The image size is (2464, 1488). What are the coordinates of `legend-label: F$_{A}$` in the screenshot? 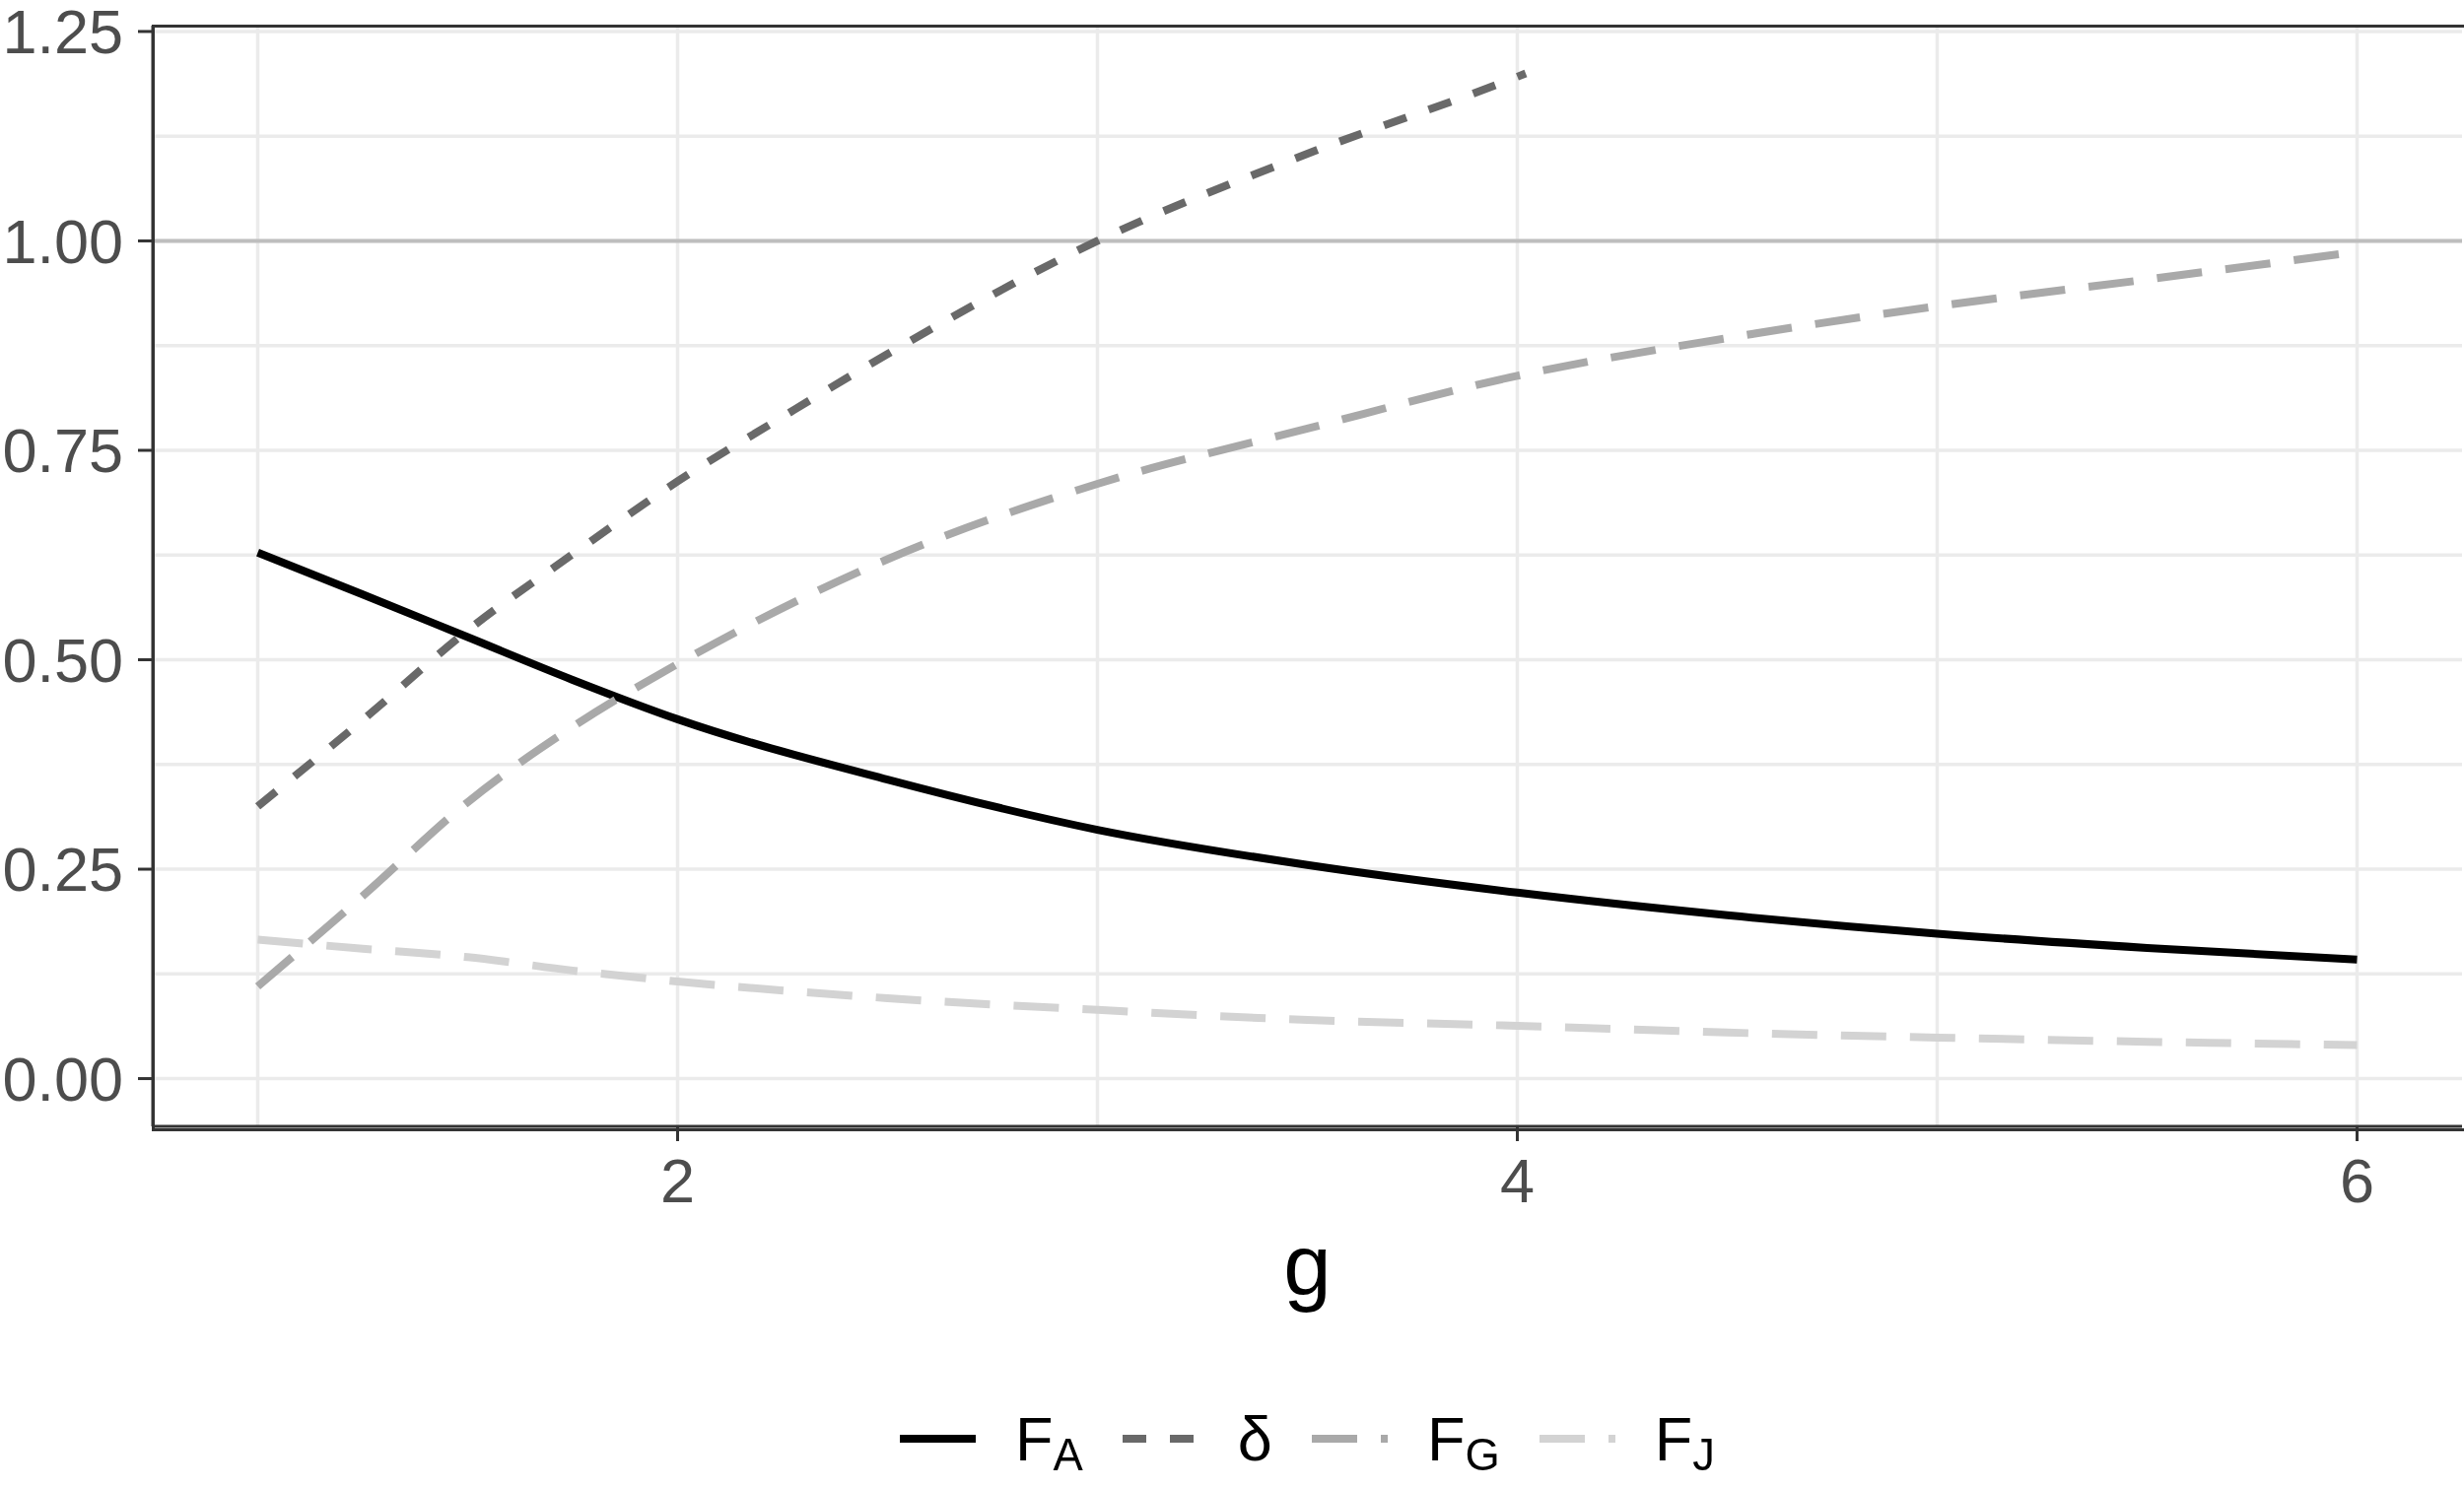 It's located at (1049, 1442).